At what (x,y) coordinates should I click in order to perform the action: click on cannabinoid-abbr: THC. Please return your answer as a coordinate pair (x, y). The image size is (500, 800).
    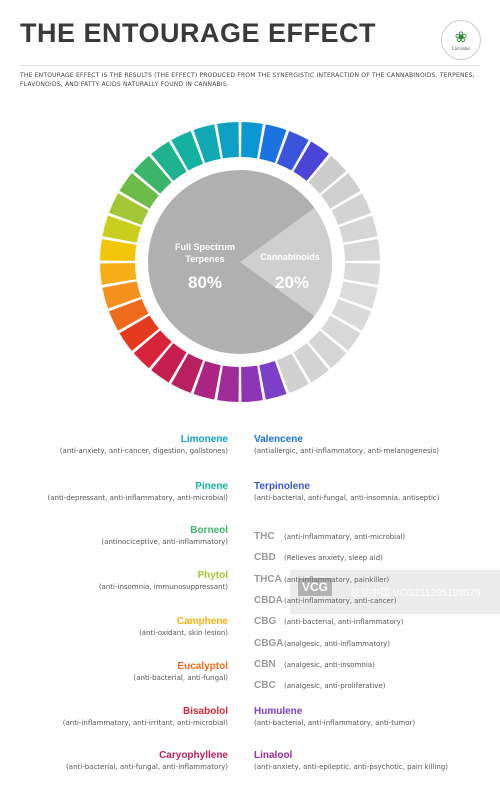
    Looking at the image, I should click on (264, 536).